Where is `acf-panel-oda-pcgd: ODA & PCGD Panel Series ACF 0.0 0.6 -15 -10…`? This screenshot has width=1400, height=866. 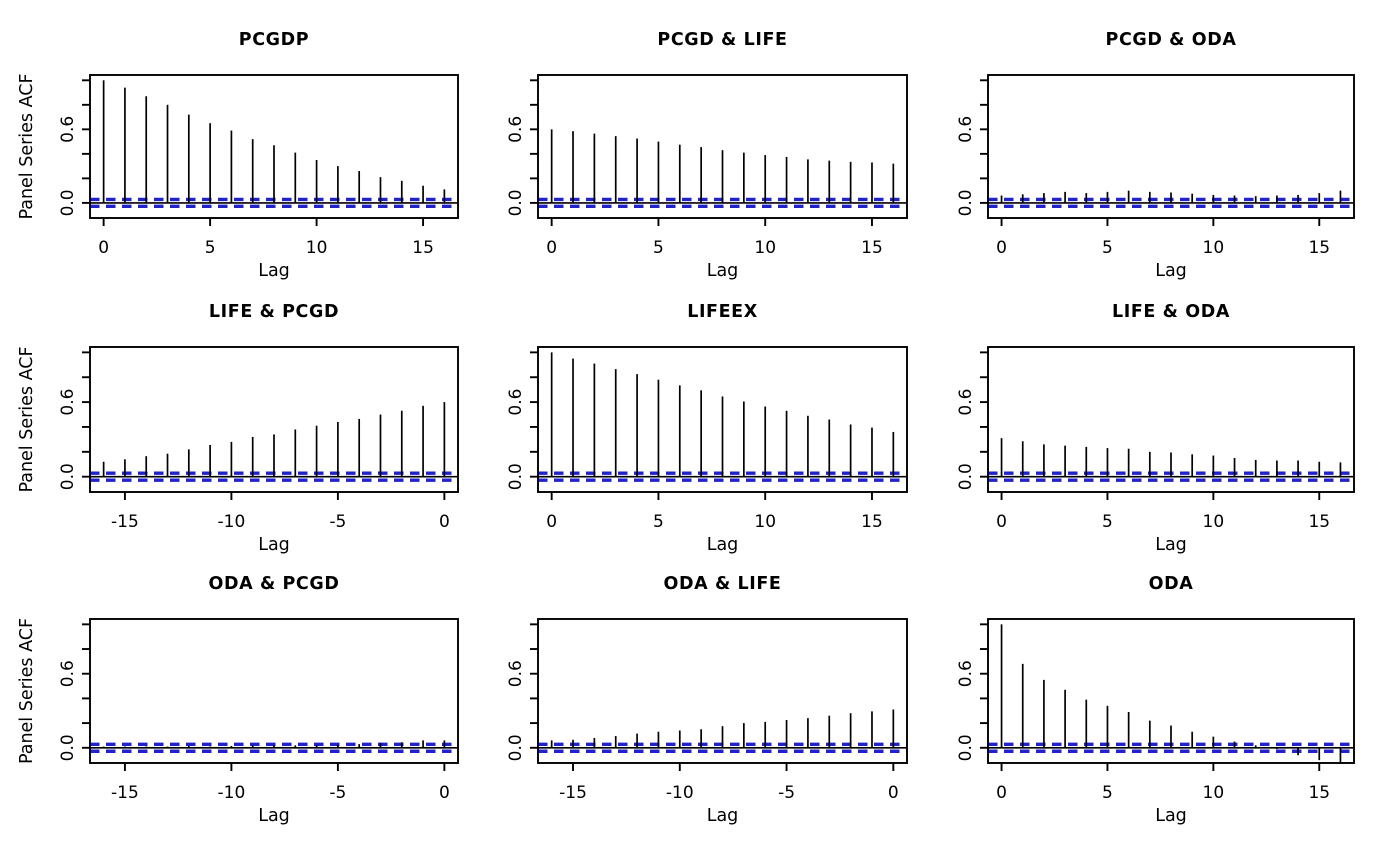
acf-panel-oda-pcgd: ODA & PCGD Panel Series ACF 0.0 0.6 -15 -10… is located at coordinates (238, 700).